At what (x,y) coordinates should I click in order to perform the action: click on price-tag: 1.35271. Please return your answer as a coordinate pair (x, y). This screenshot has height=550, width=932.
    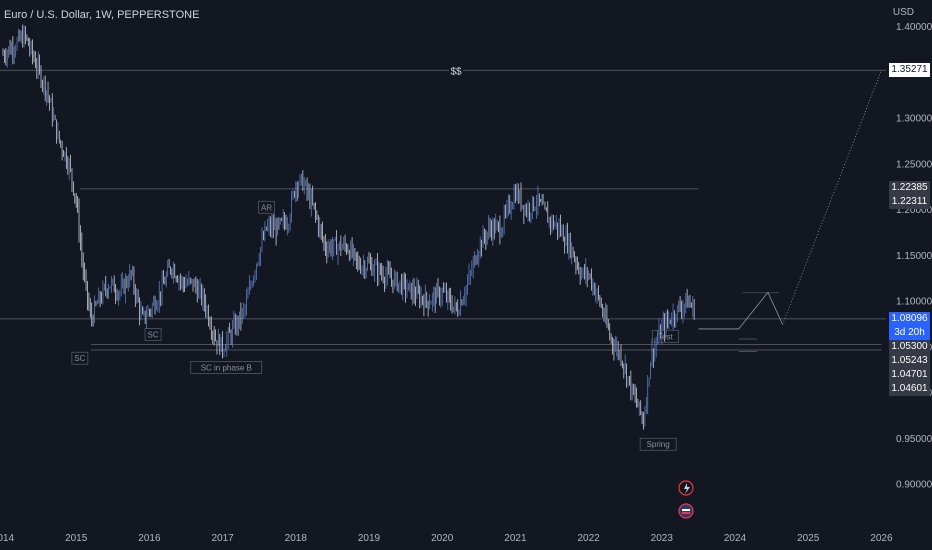
    Looking at the image, I should click on (909, 70).